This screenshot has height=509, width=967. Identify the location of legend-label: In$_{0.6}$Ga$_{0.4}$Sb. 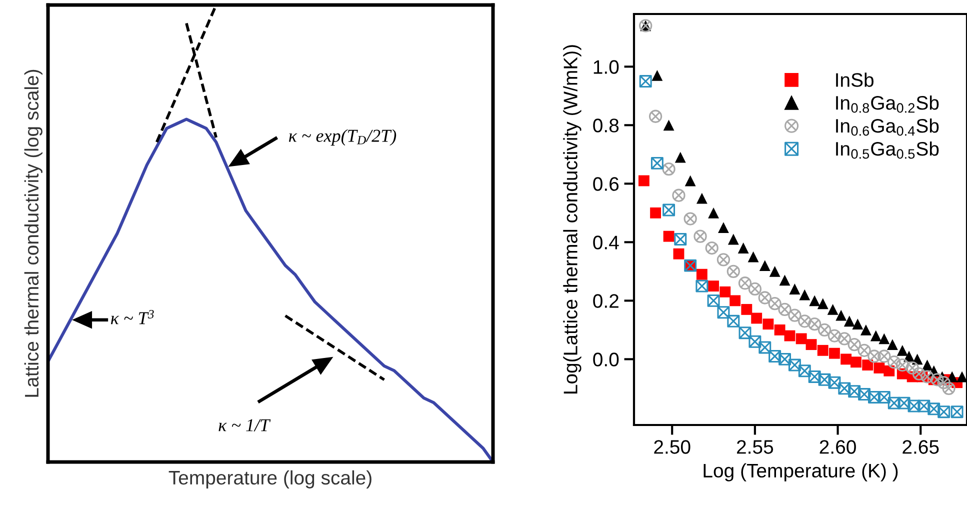
(887, 127).